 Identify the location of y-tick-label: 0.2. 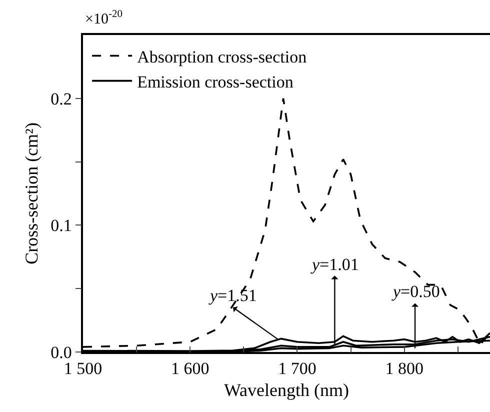
(61, 98).